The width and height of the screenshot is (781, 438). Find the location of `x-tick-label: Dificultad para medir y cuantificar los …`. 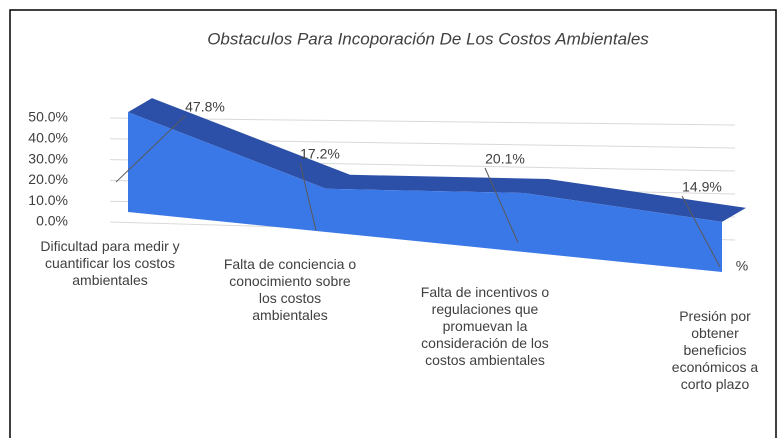

x-tick-label: Dificultad para medir y cuantificar los … is located at coordinates (110, 263).